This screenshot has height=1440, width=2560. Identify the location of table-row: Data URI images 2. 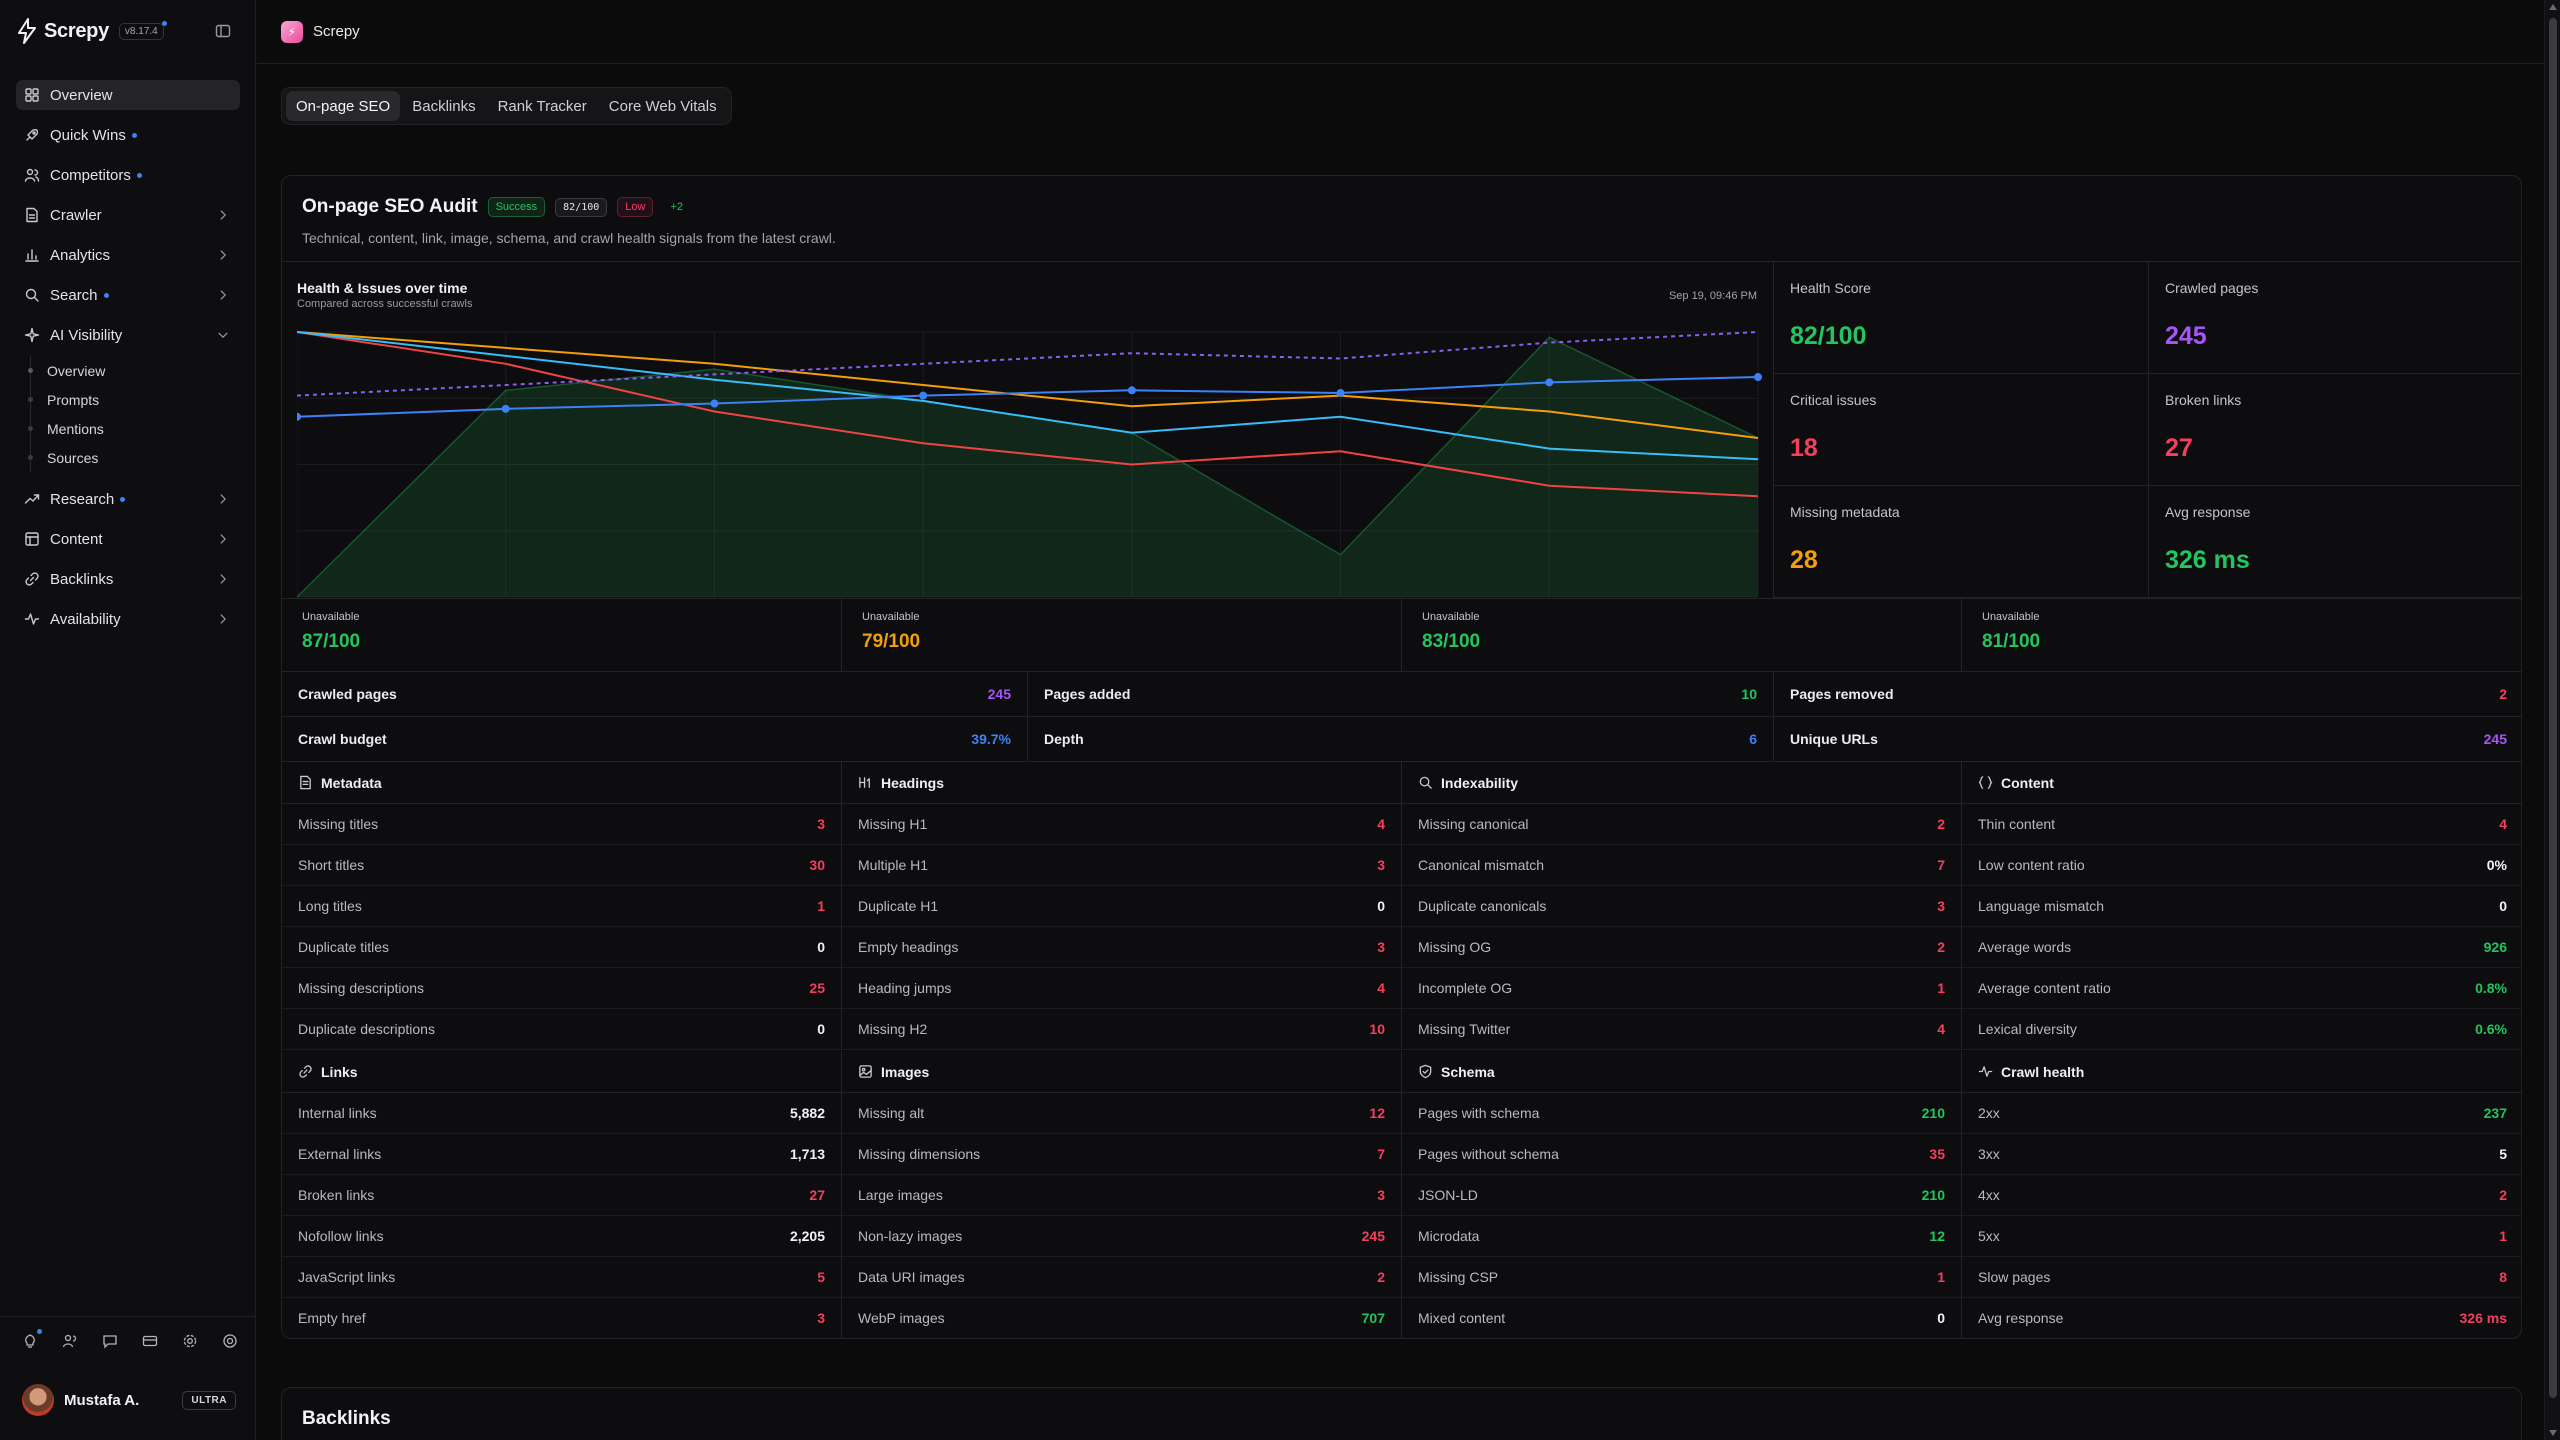
(1121, 1277).